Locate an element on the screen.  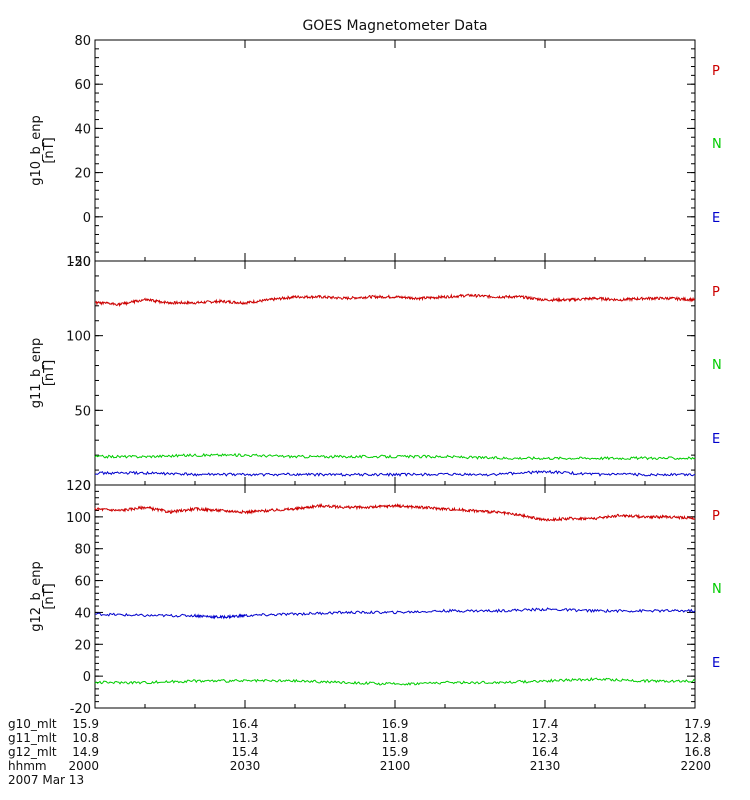
y-tick-label: 150 is located at coordinates (78, 262).